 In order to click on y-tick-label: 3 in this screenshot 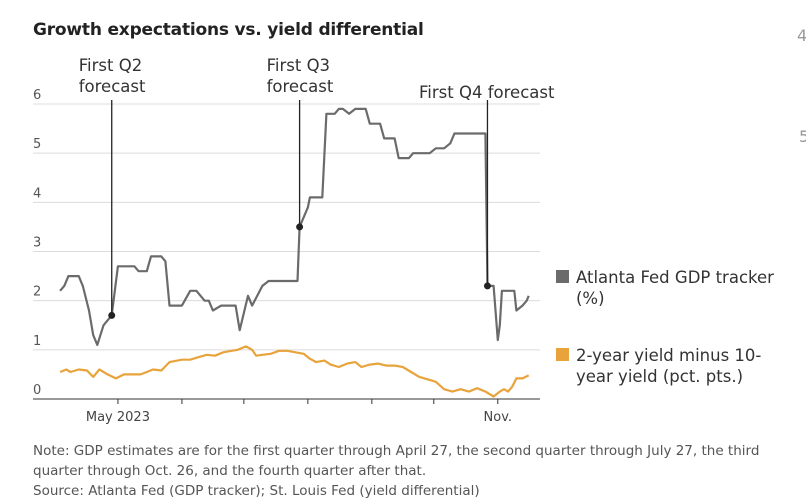, I will do `click(37, 243)`.